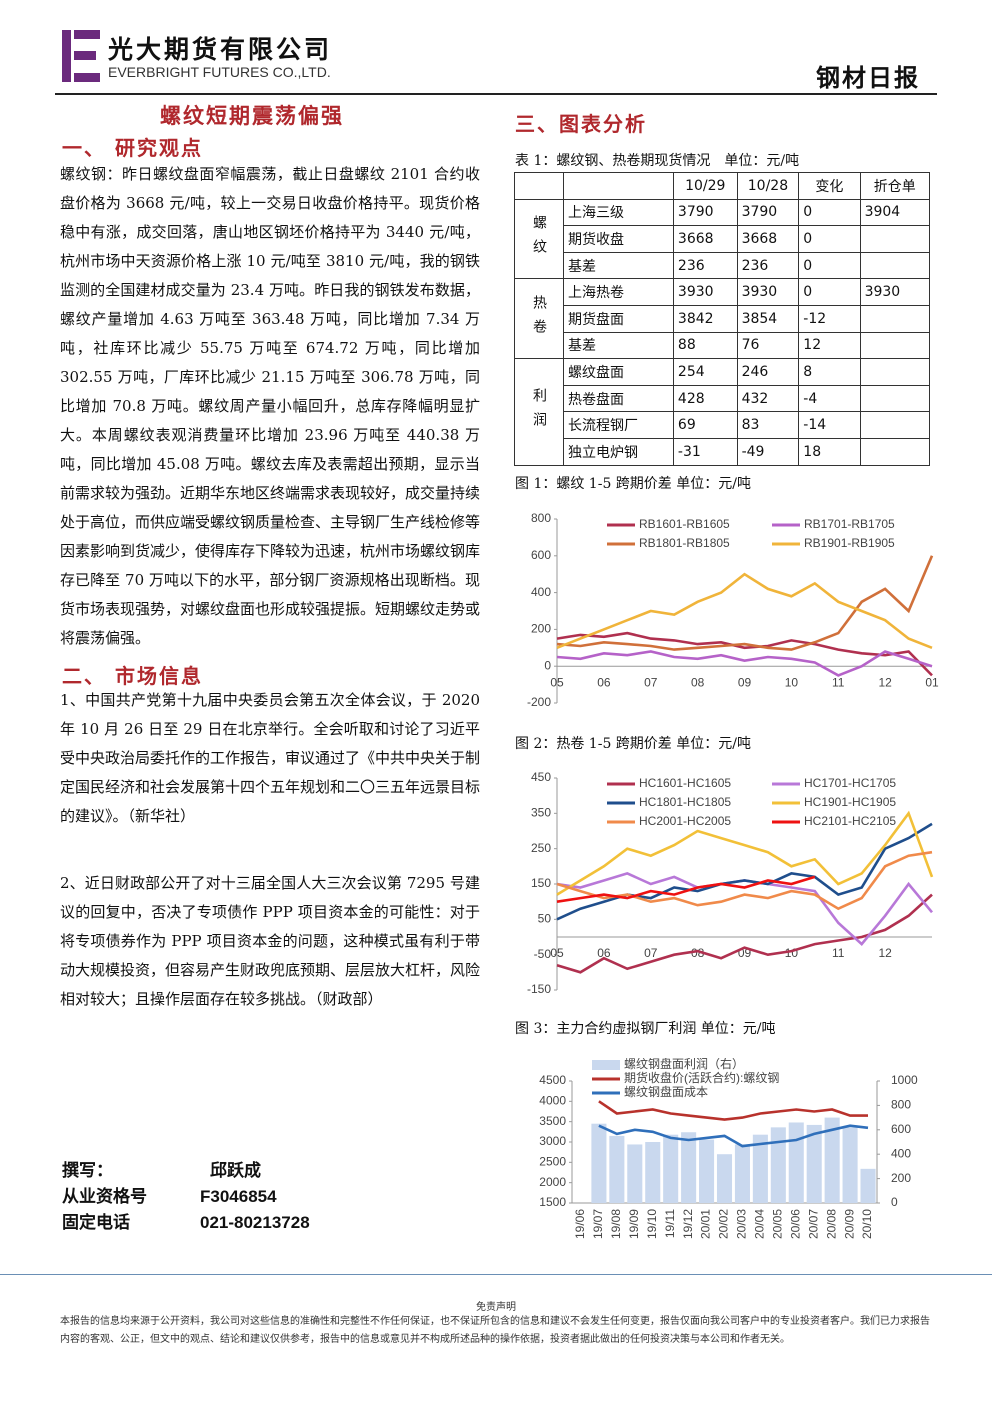 The height and width of the screenshot is (1403, 992). What do you see at coordinates (539, 989) in the screenshot?
I see `y-tick-label: -150` at bounding box center [539, 989].